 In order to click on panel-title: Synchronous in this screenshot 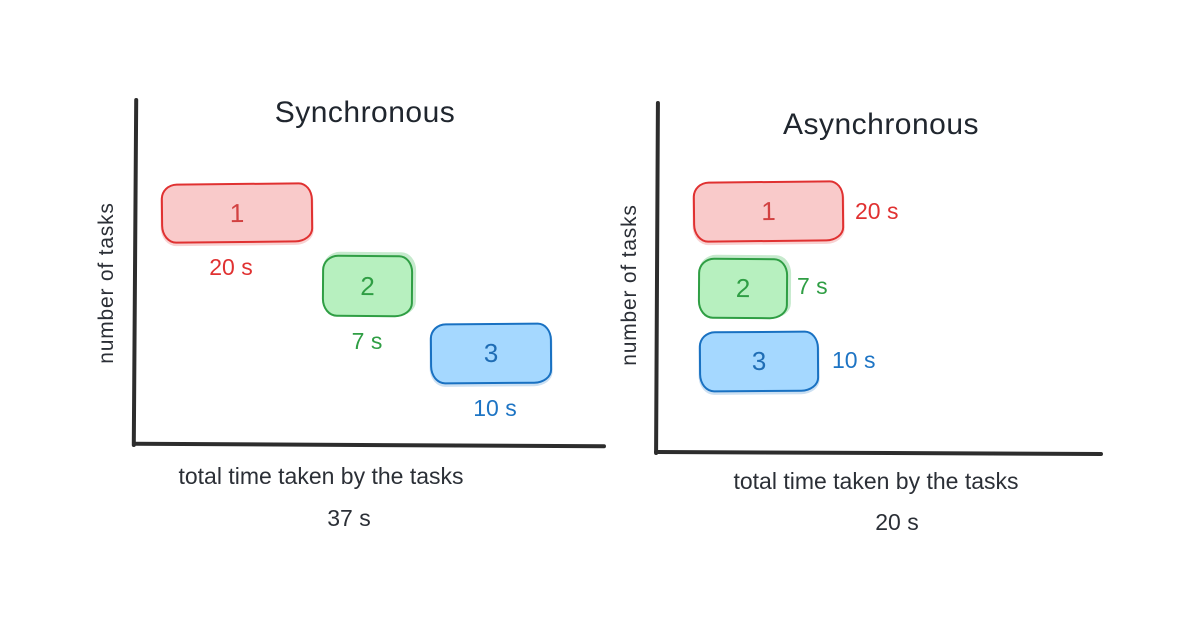, I will do `click(365, 112)`.